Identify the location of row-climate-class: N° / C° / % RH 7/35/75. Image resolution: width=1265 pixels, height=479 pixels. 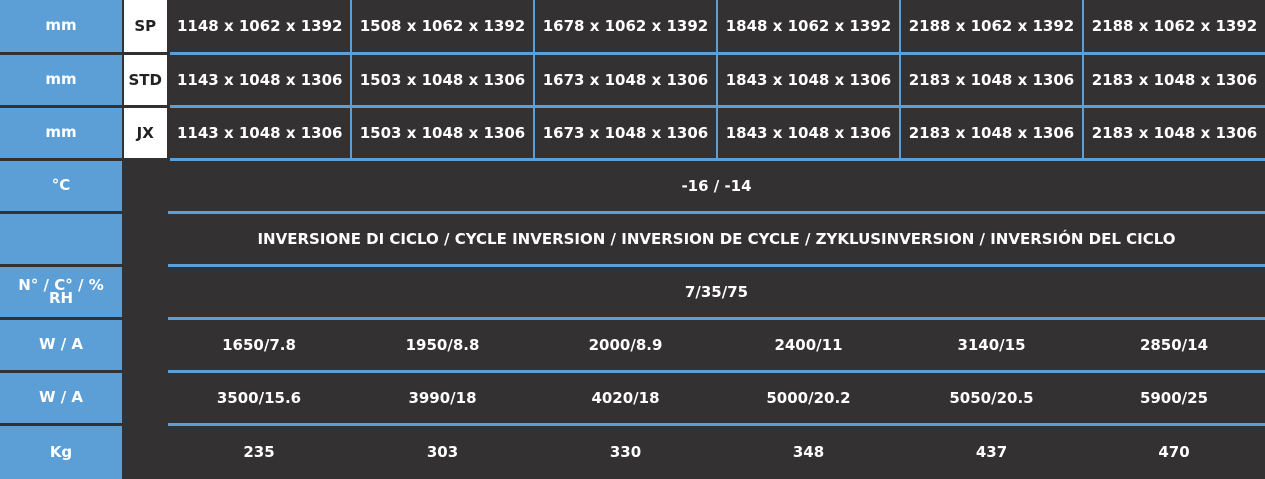
(632, 292).